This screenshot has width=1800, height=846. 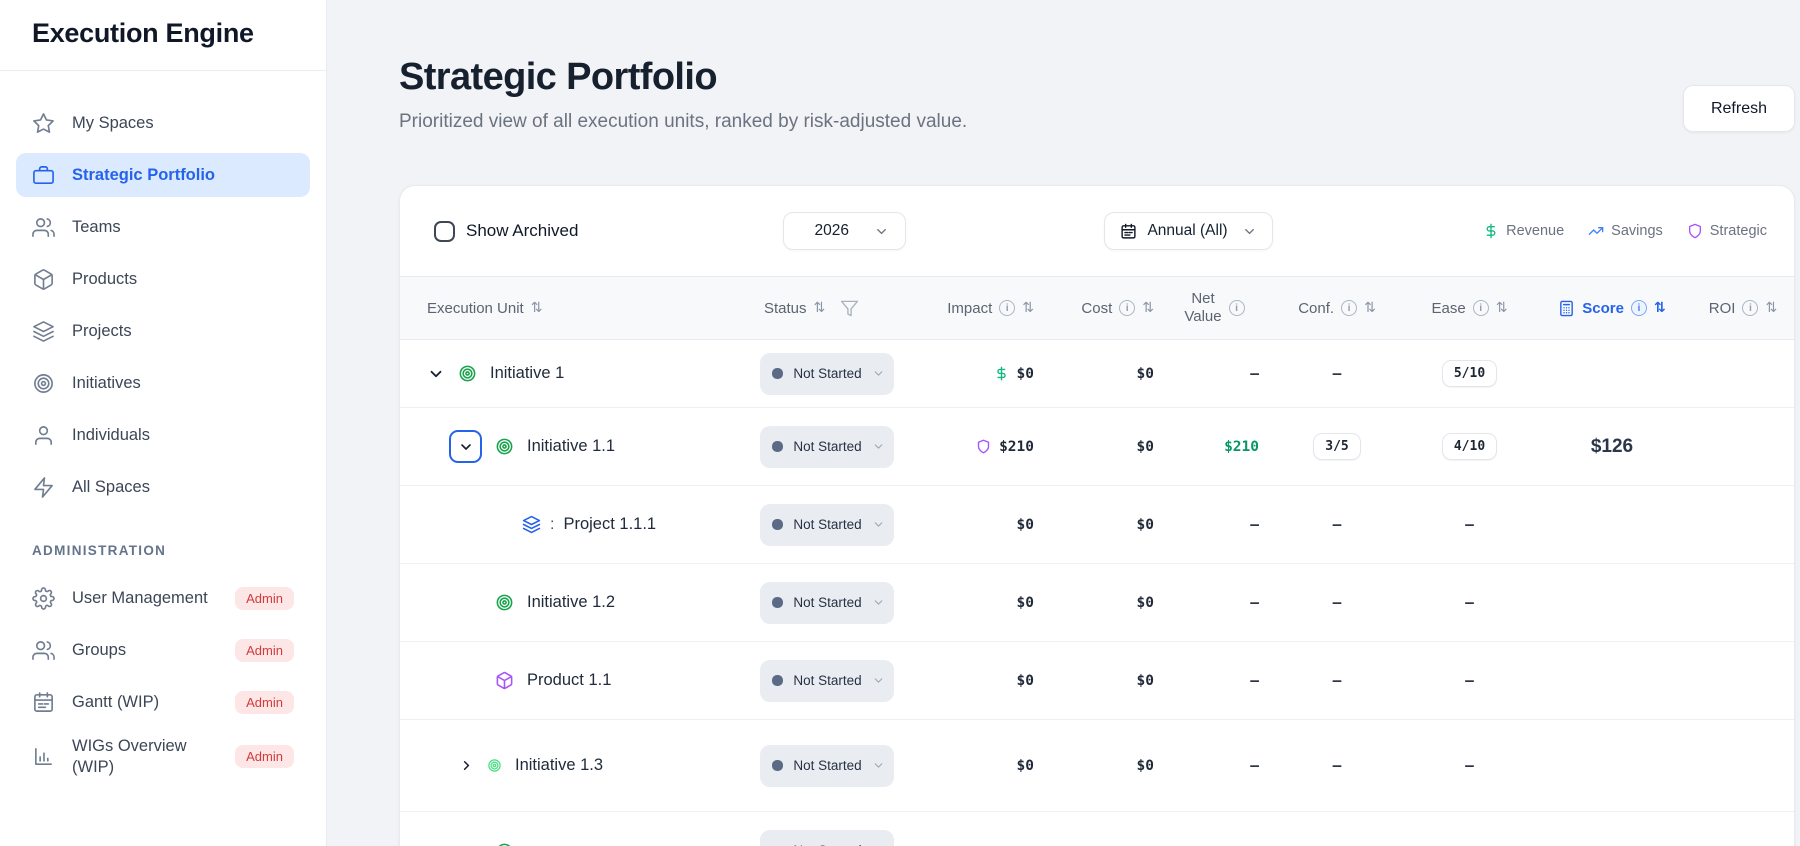 I want to click on table-row: Initiative 1 Not Started $0 $0 – – 5/10, so click(x=1097, y=374).